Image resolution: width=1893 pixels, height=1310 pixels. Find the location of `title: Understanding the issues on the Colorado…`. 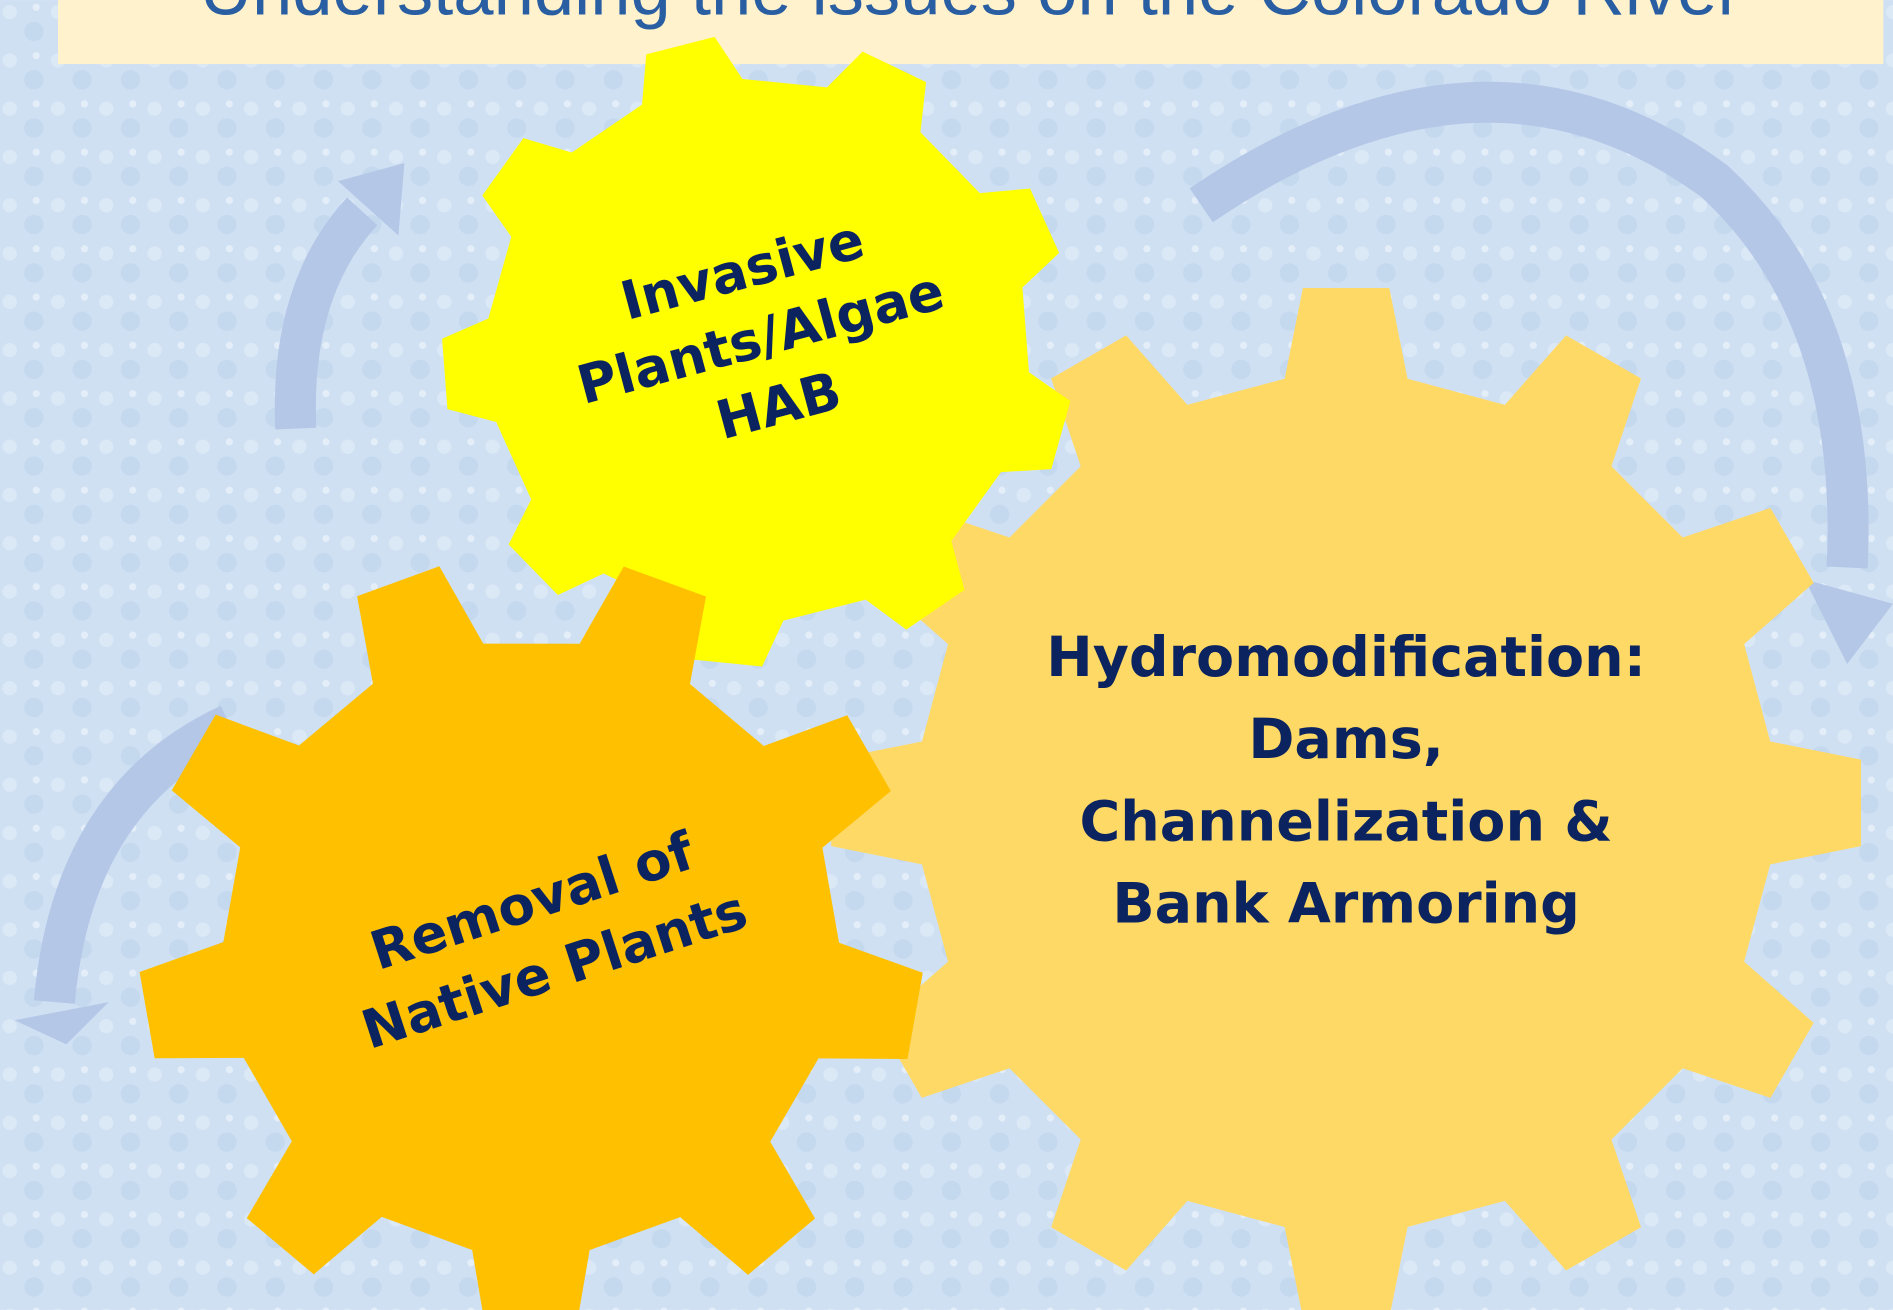

title: Understanding the issues on the Colorado… is located at coordinates (971, 15).